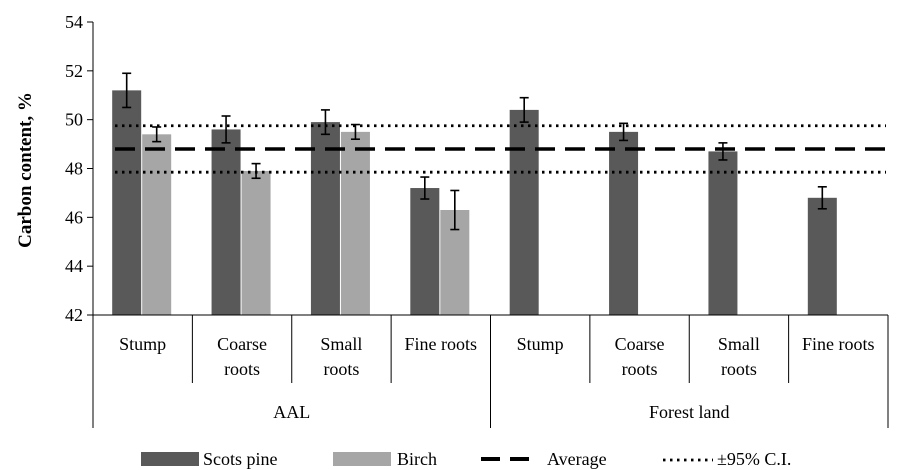  I want to click on legend-swatch-birch, so click(362, 459).